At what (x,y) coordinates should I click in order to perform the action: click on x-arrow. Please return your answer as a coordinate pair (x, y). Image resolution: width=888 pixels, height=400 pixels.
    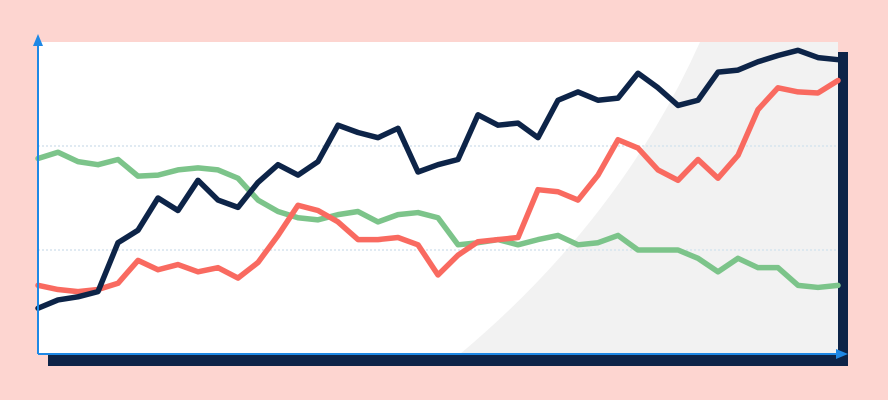
    Looking at the image, I should click on (842, 354).